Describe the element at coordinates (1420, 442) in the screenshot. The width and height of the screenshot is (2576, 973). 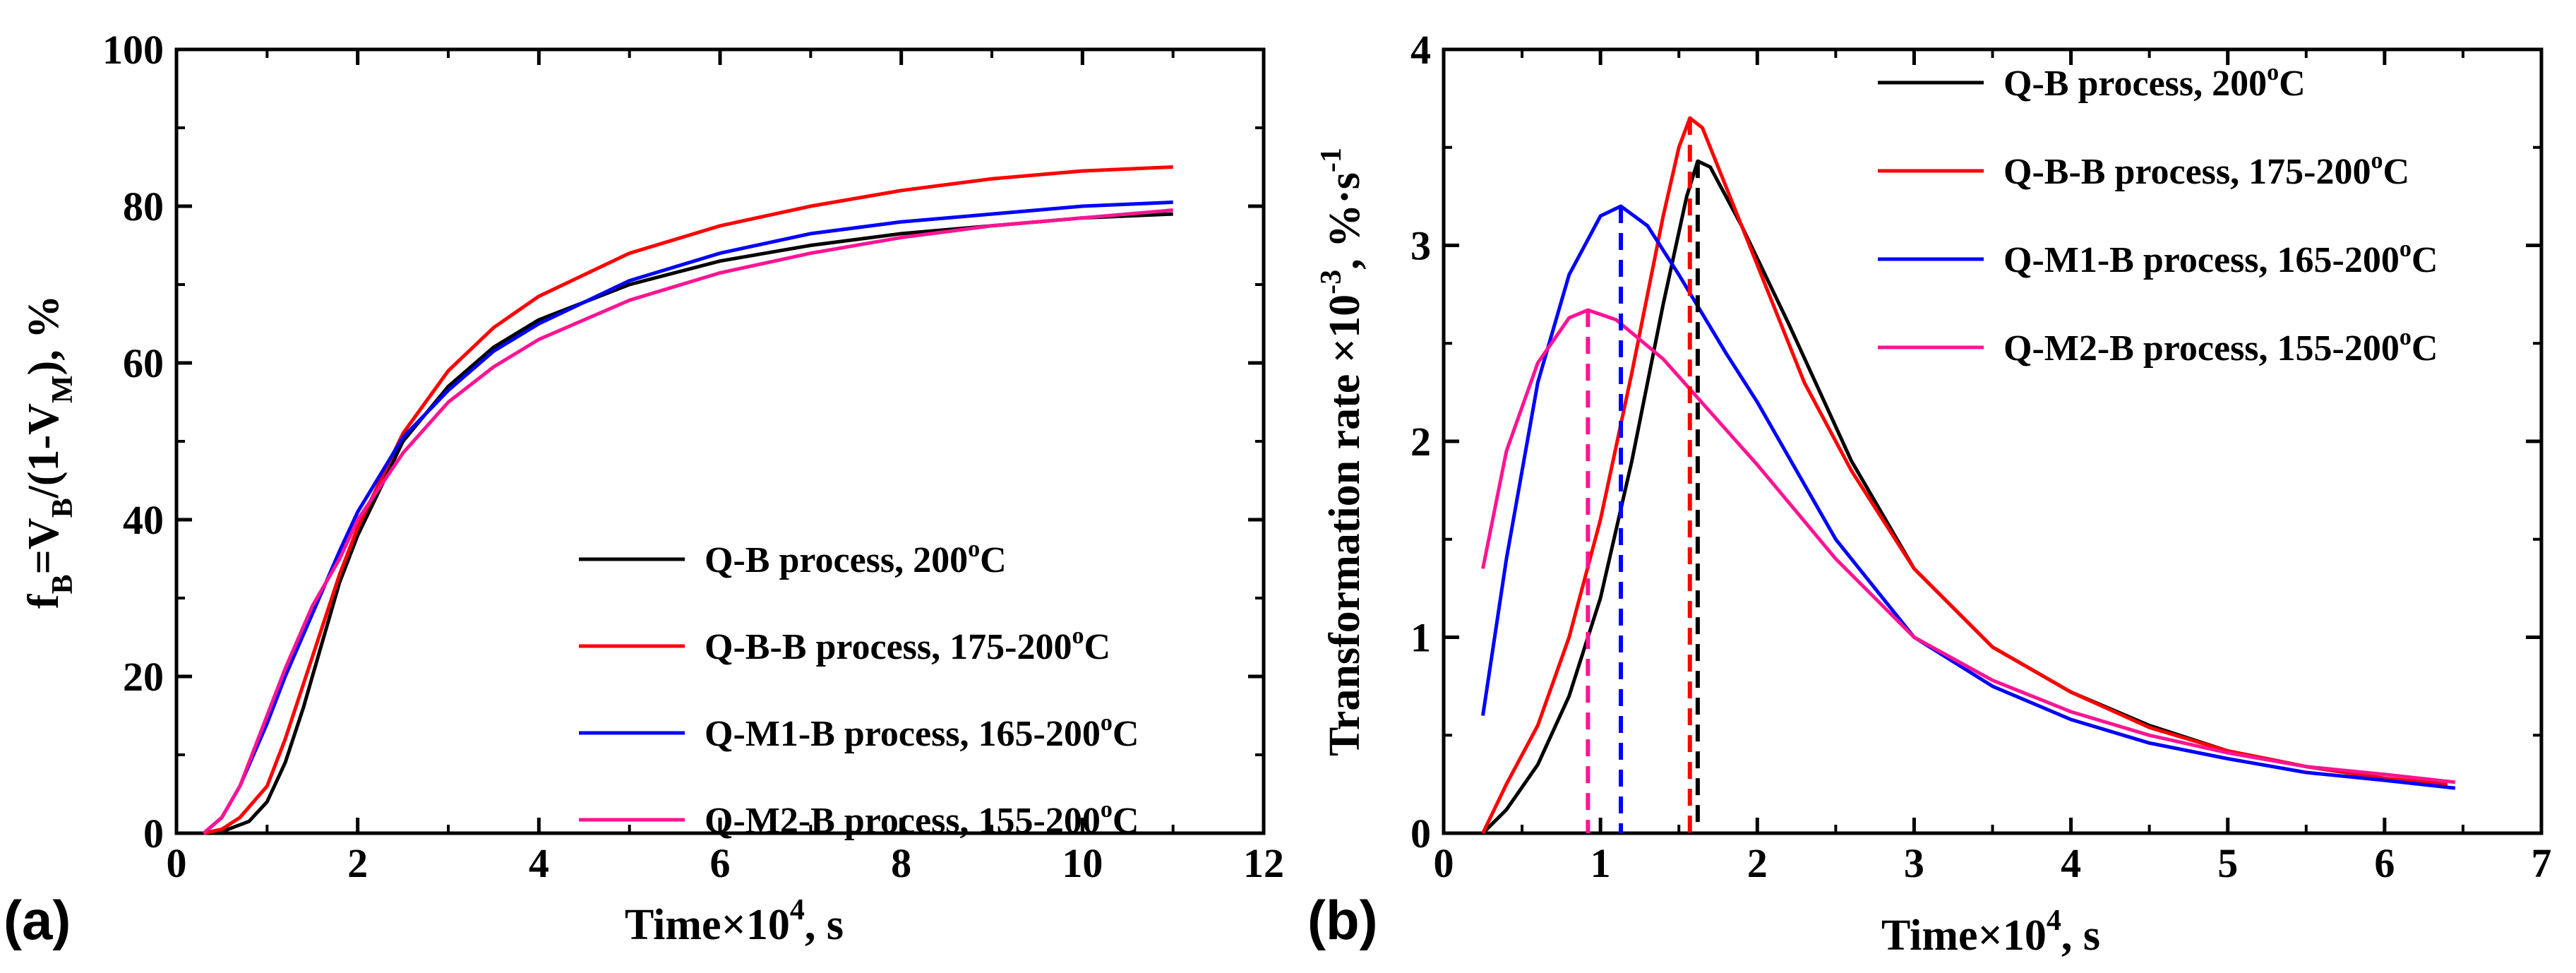
I see `y-tick-label: 2` at that location.